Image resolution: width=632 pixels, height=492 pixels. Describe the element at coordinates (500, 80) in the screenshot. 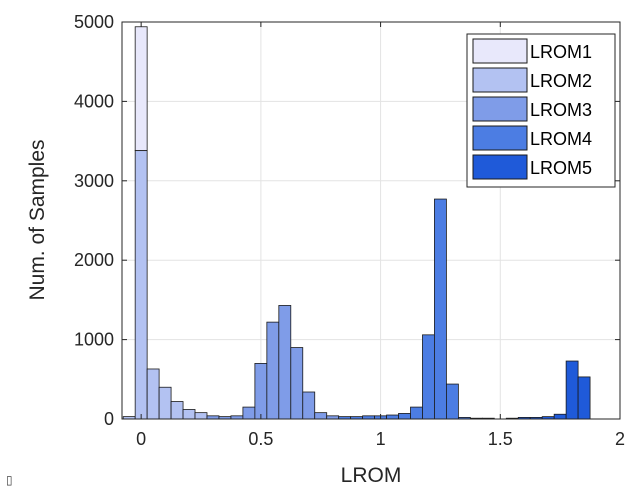

I see `legend-swatch-lrom2` at that location.